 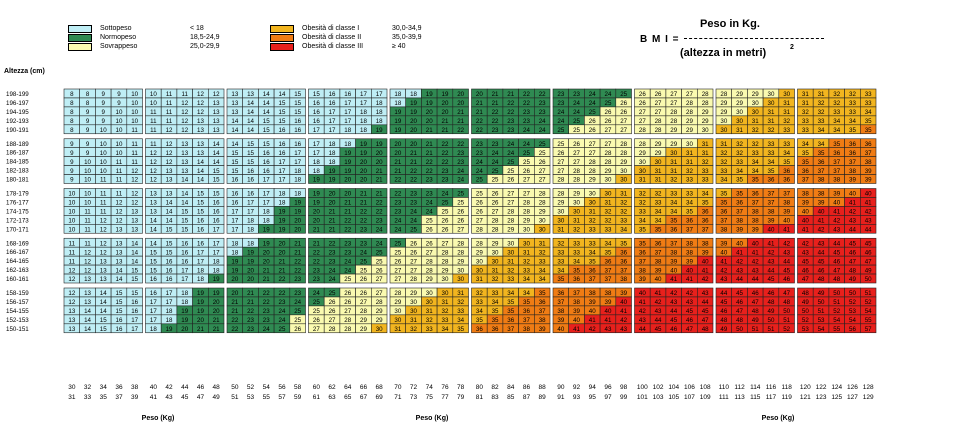 What do you see at coordinates (316, 94) in the screenshot?
I see `cell-value: 15` at bounding box center [316, 94].